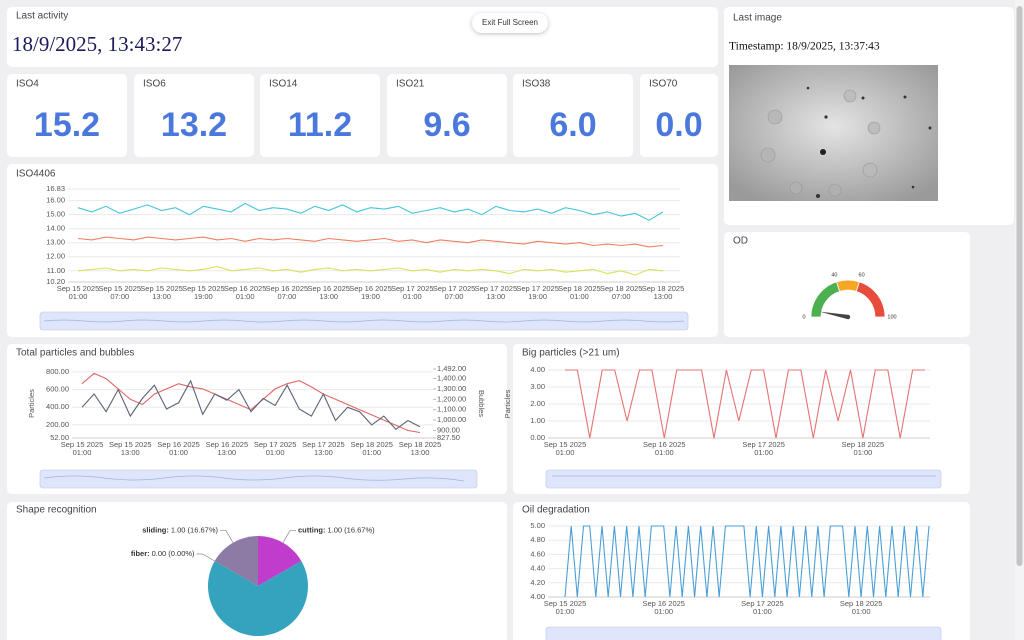  What do you see at coordinates (537, 403) in the screenshot?
I see `y-tick-label: 2.00` at bounding box center [537, 403].